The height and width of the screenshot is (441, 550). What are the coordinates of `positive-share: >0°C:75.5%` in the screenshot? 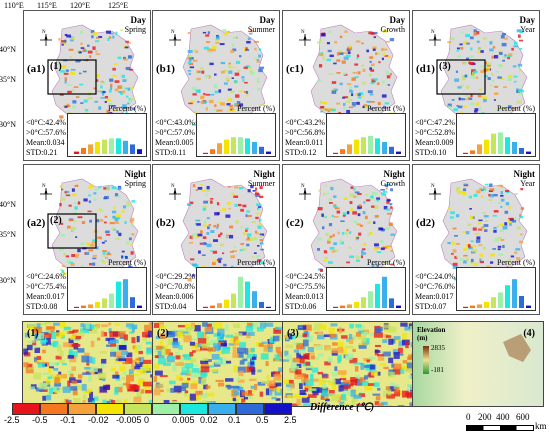 It's located at (305, 286).